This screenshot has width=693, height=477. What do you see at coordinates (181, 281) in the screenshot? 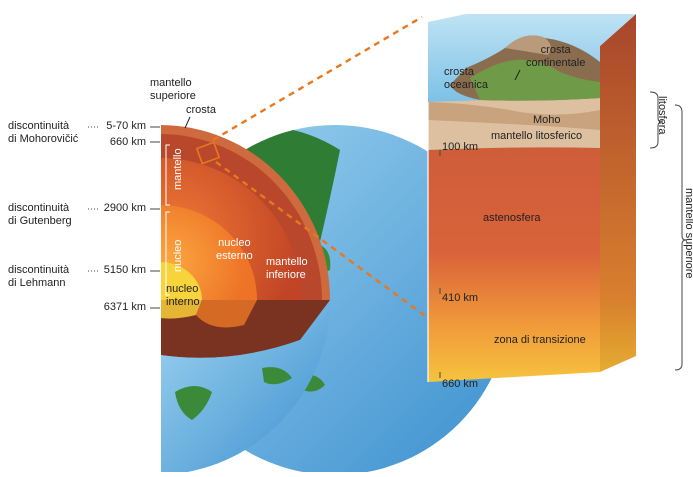
I see `inner-core-cut` at bounding box center [181, 281].